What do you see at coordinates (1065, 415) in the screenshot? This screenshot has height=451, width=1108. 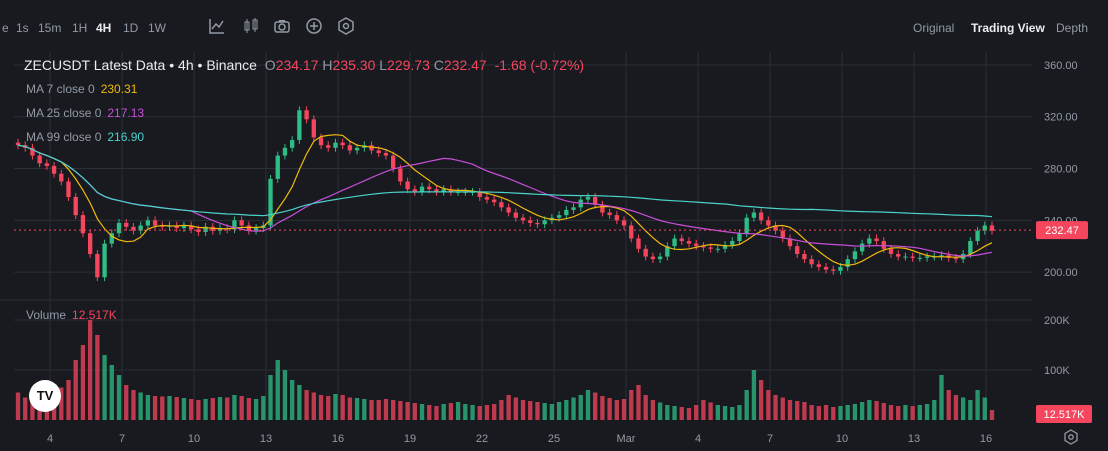 I see `last-volume-label: 12.517K` at bounding box center [1065, 415].